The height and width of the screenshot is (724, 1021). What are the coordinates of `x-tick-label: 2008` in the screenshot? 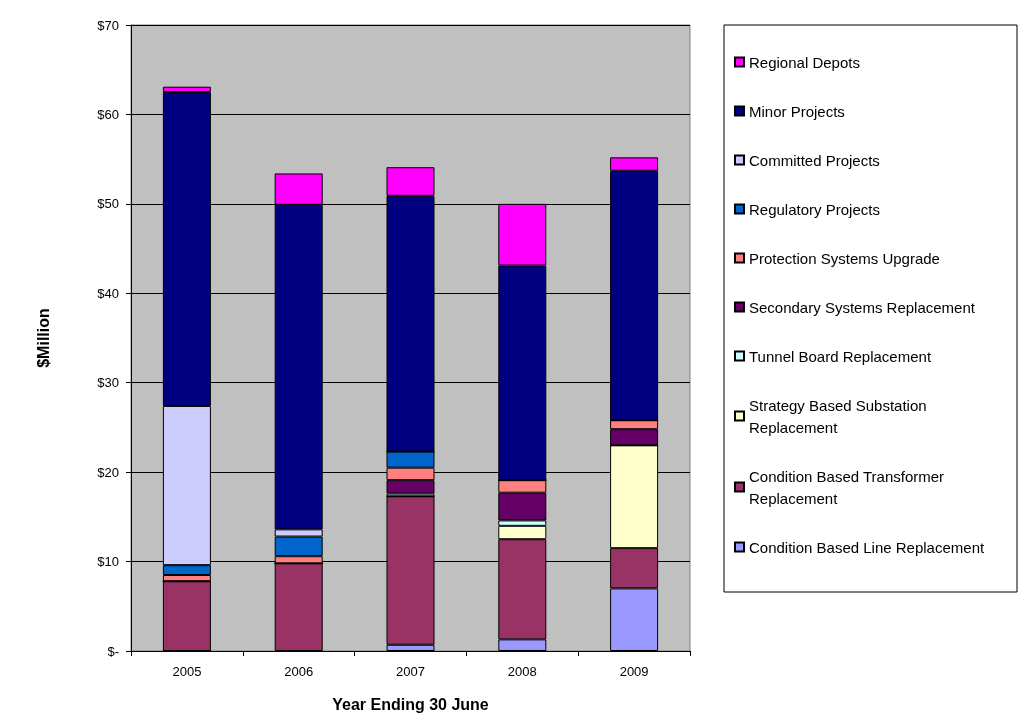 It's located at (522, 671).